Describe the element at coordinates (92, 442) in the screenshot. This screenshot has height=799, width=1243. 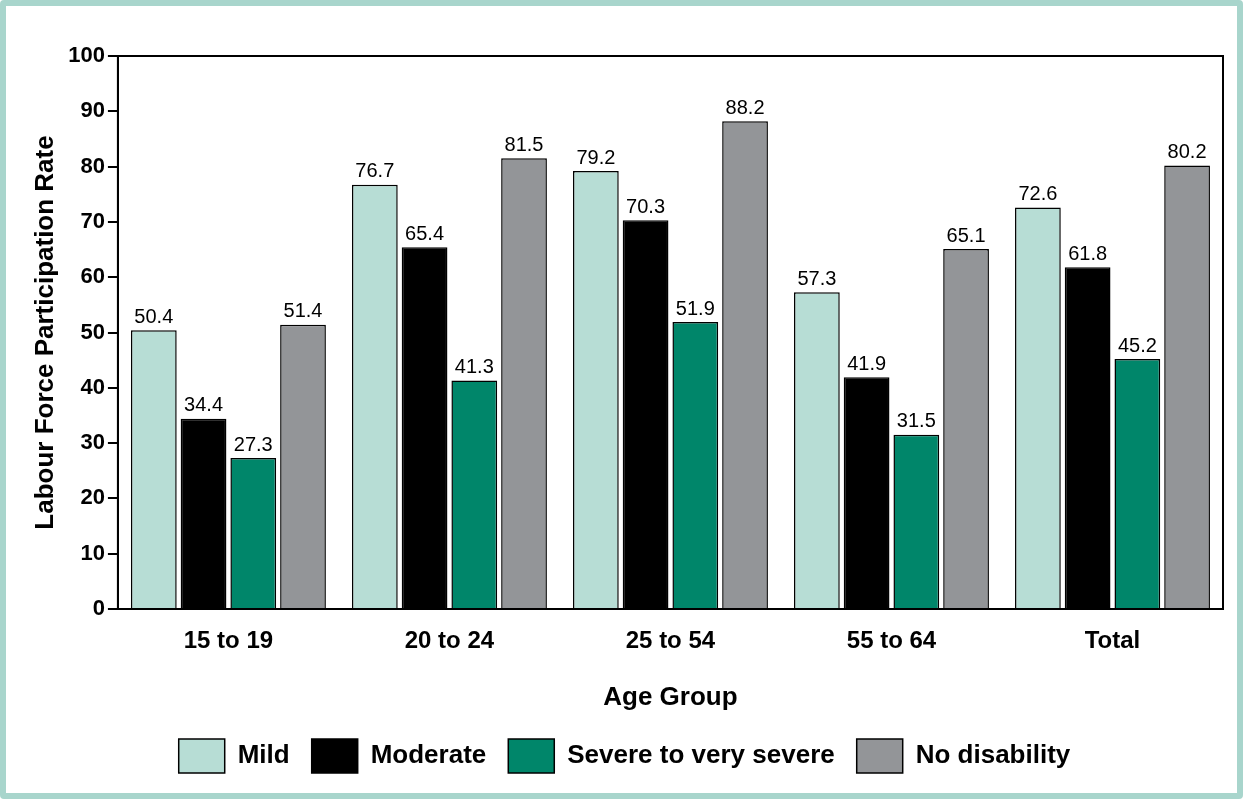
I see `y-tick-label: 30` at that location.